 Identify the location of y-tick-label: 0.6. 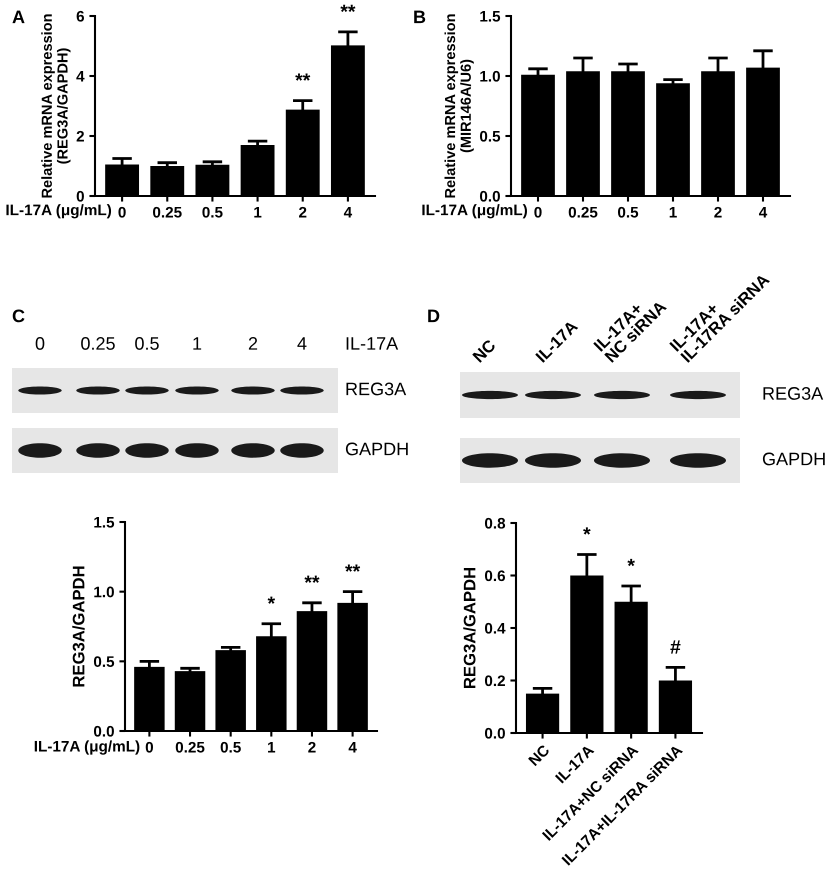
(495, 576).